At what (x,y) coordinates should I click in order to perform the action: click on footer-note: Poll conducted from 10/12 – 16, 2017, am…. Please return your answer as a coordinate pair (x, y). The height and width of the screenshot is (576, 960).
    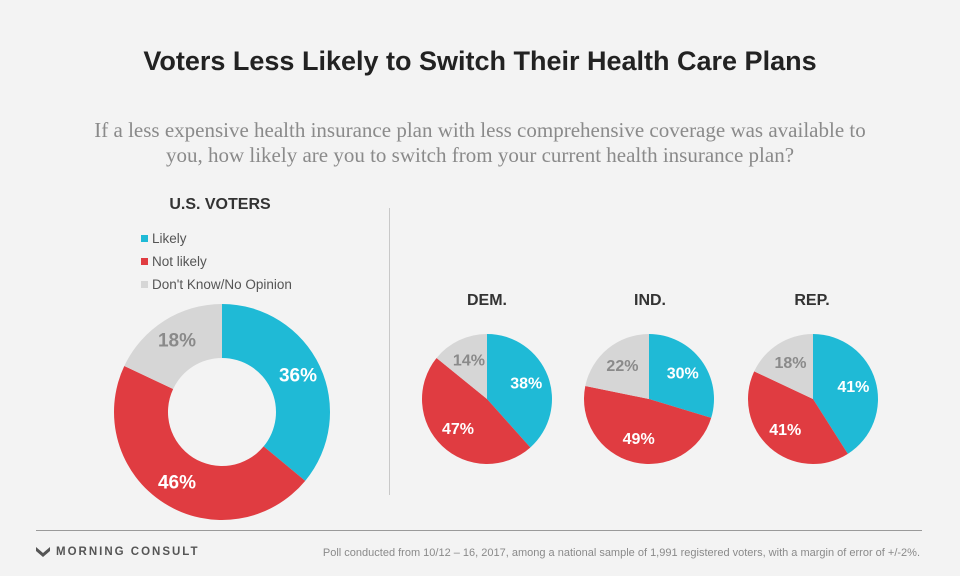
    Looking at the image, I should click on (621, 553).